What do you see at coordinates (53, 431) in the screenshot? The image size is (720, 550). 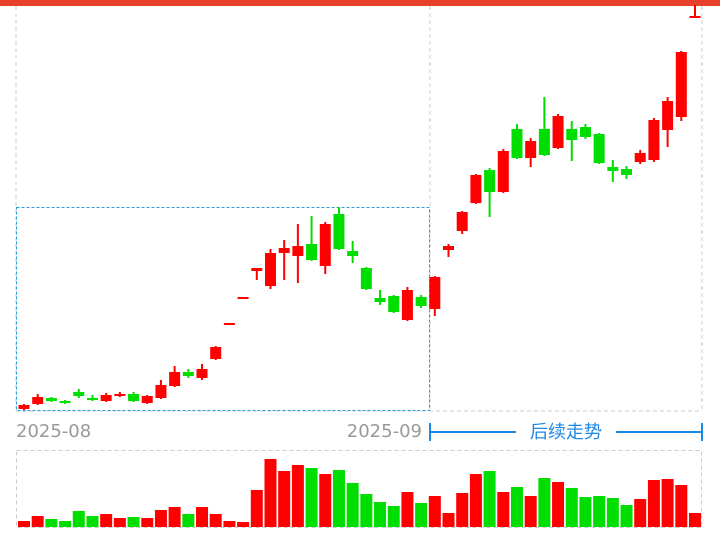 I see `x-label: 2025-08` at bounding box center [53, 431].